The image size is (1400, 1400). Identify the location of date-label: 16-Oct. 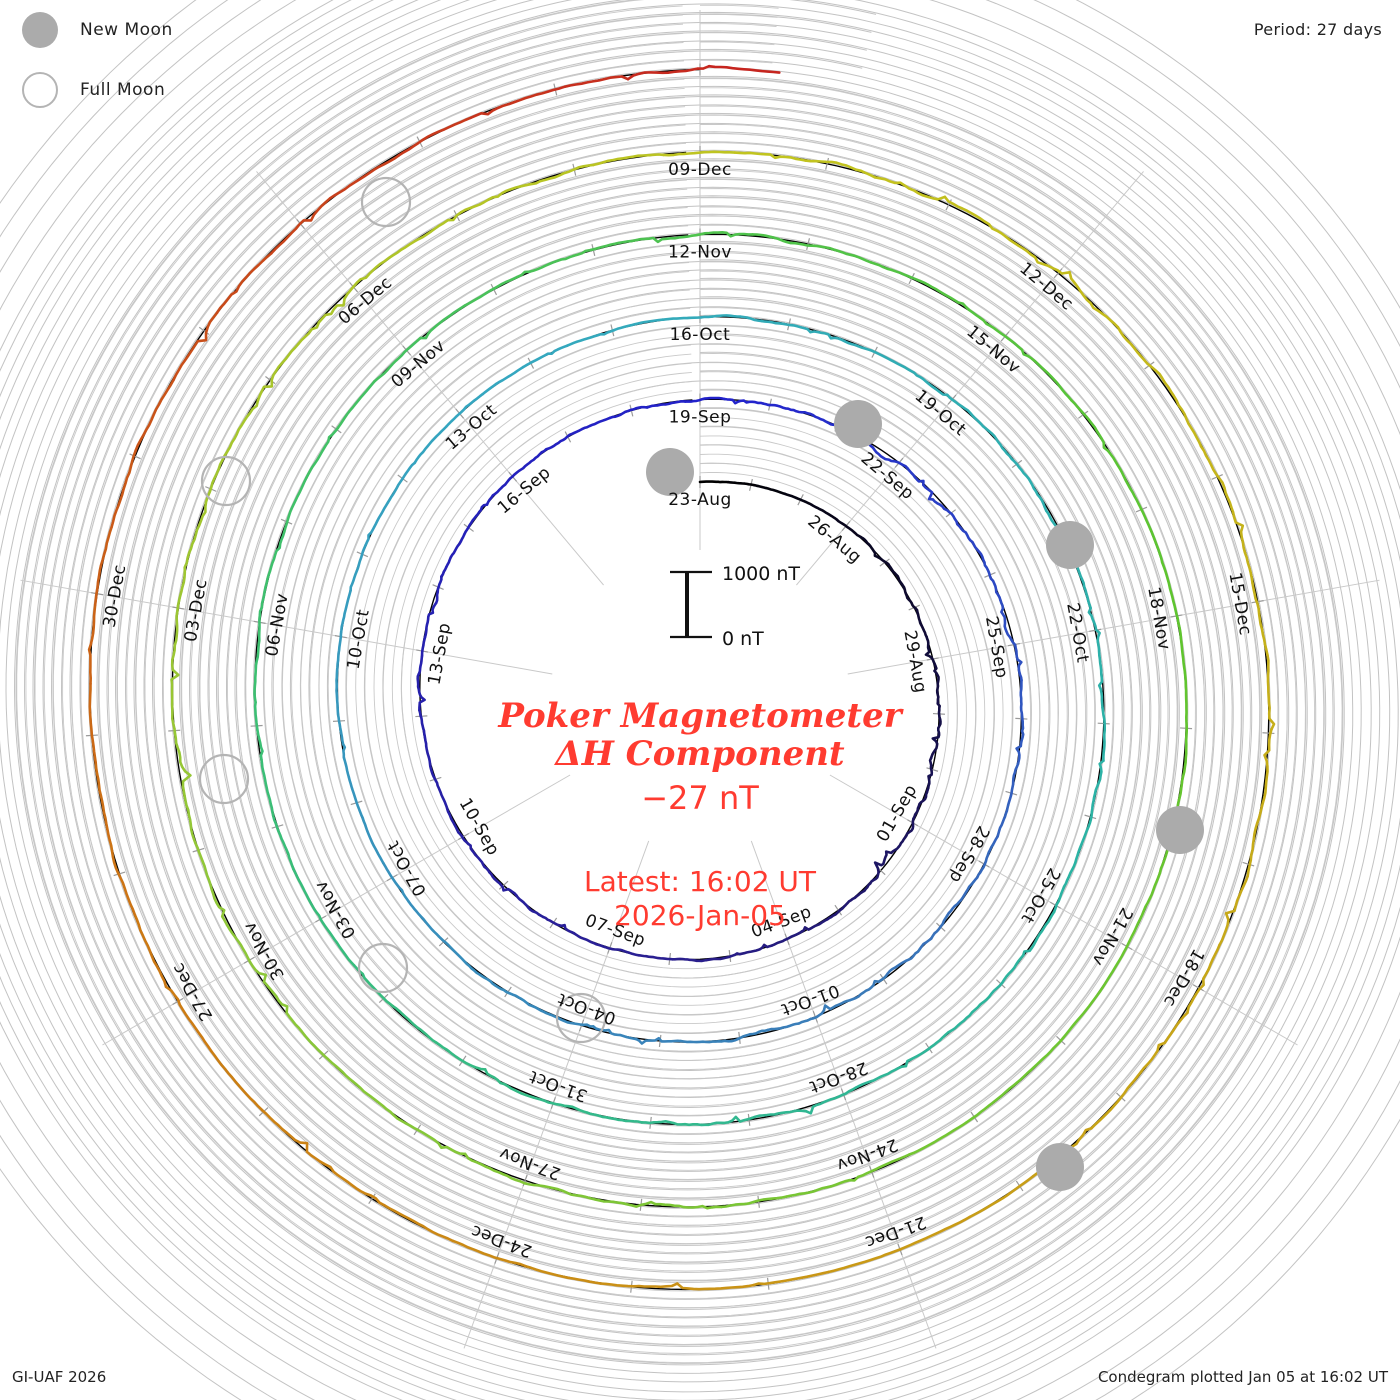
(700, 335).